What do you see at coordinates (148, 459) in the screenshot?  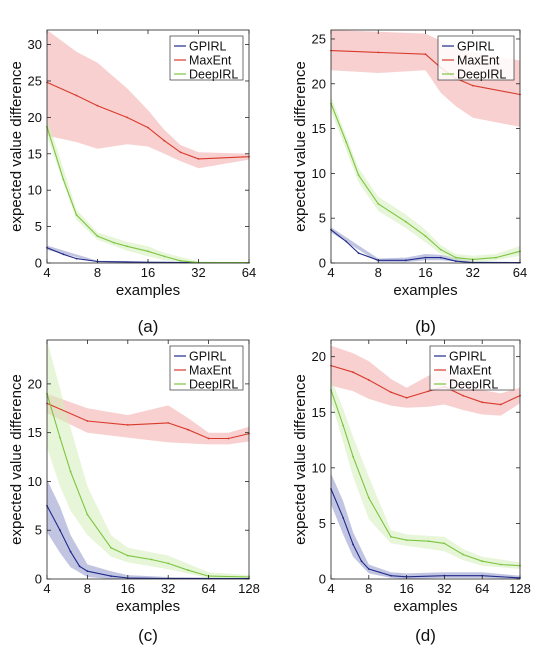 I see `band-deepirl` at bounding box center [148, 459].